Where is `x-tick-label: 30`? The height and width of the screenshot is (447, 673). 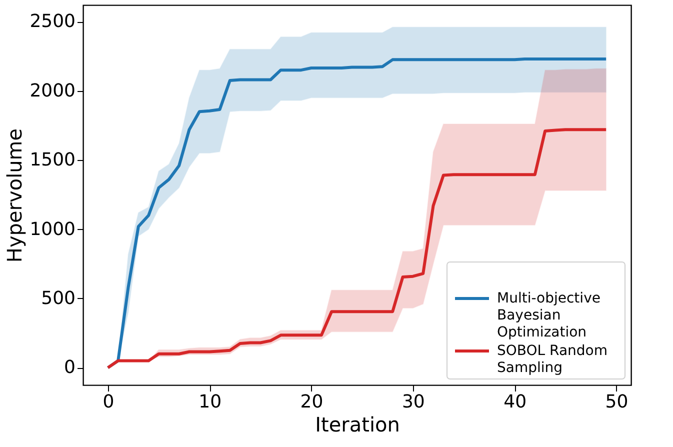 x-tick-label: 30 is located at coordinates (413, 402).